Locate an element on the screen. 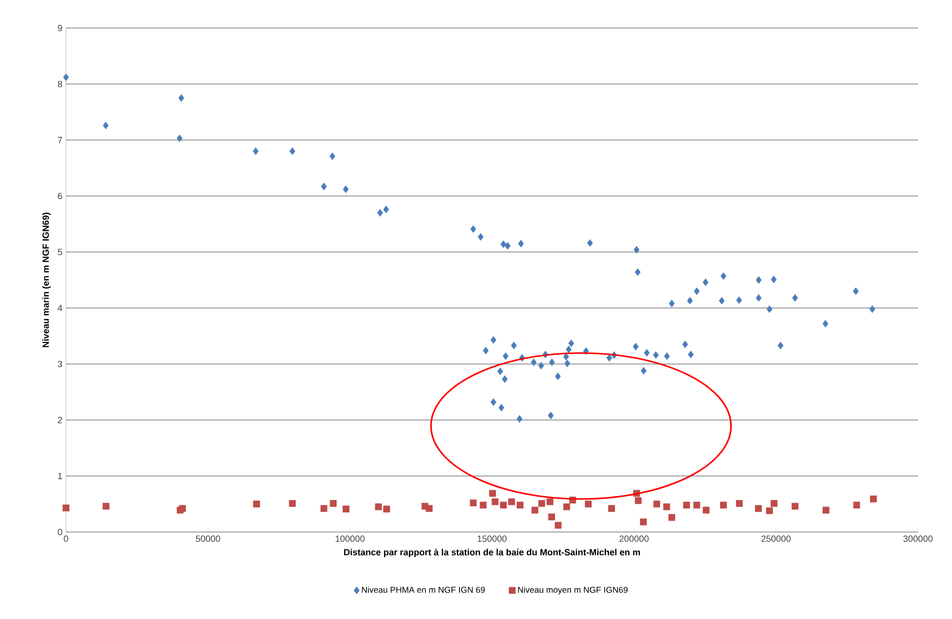 This screenshot has width=952, height=619. legend-label: Niveau moyen m NGF IGN69 is located at coordinates (573, 590).